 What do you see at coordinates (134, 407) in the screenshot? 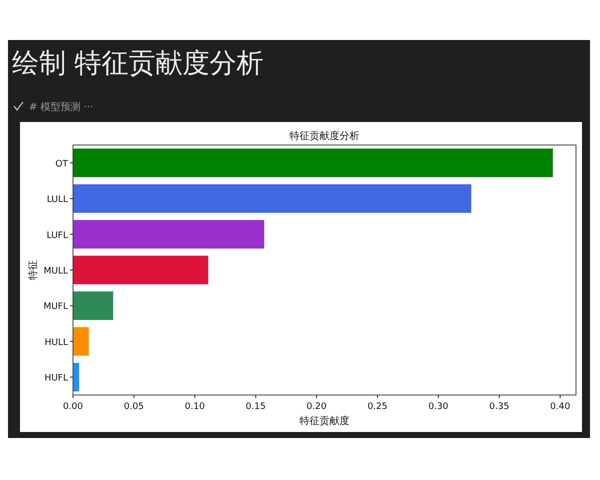
I see `x-tick-label: 0.05` at bounding box center [134, 407].